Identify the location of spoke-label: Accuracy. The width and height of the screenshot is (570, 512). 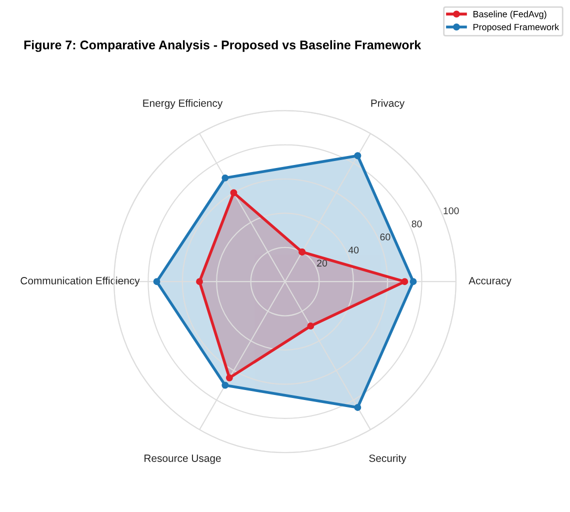
(490, 281).